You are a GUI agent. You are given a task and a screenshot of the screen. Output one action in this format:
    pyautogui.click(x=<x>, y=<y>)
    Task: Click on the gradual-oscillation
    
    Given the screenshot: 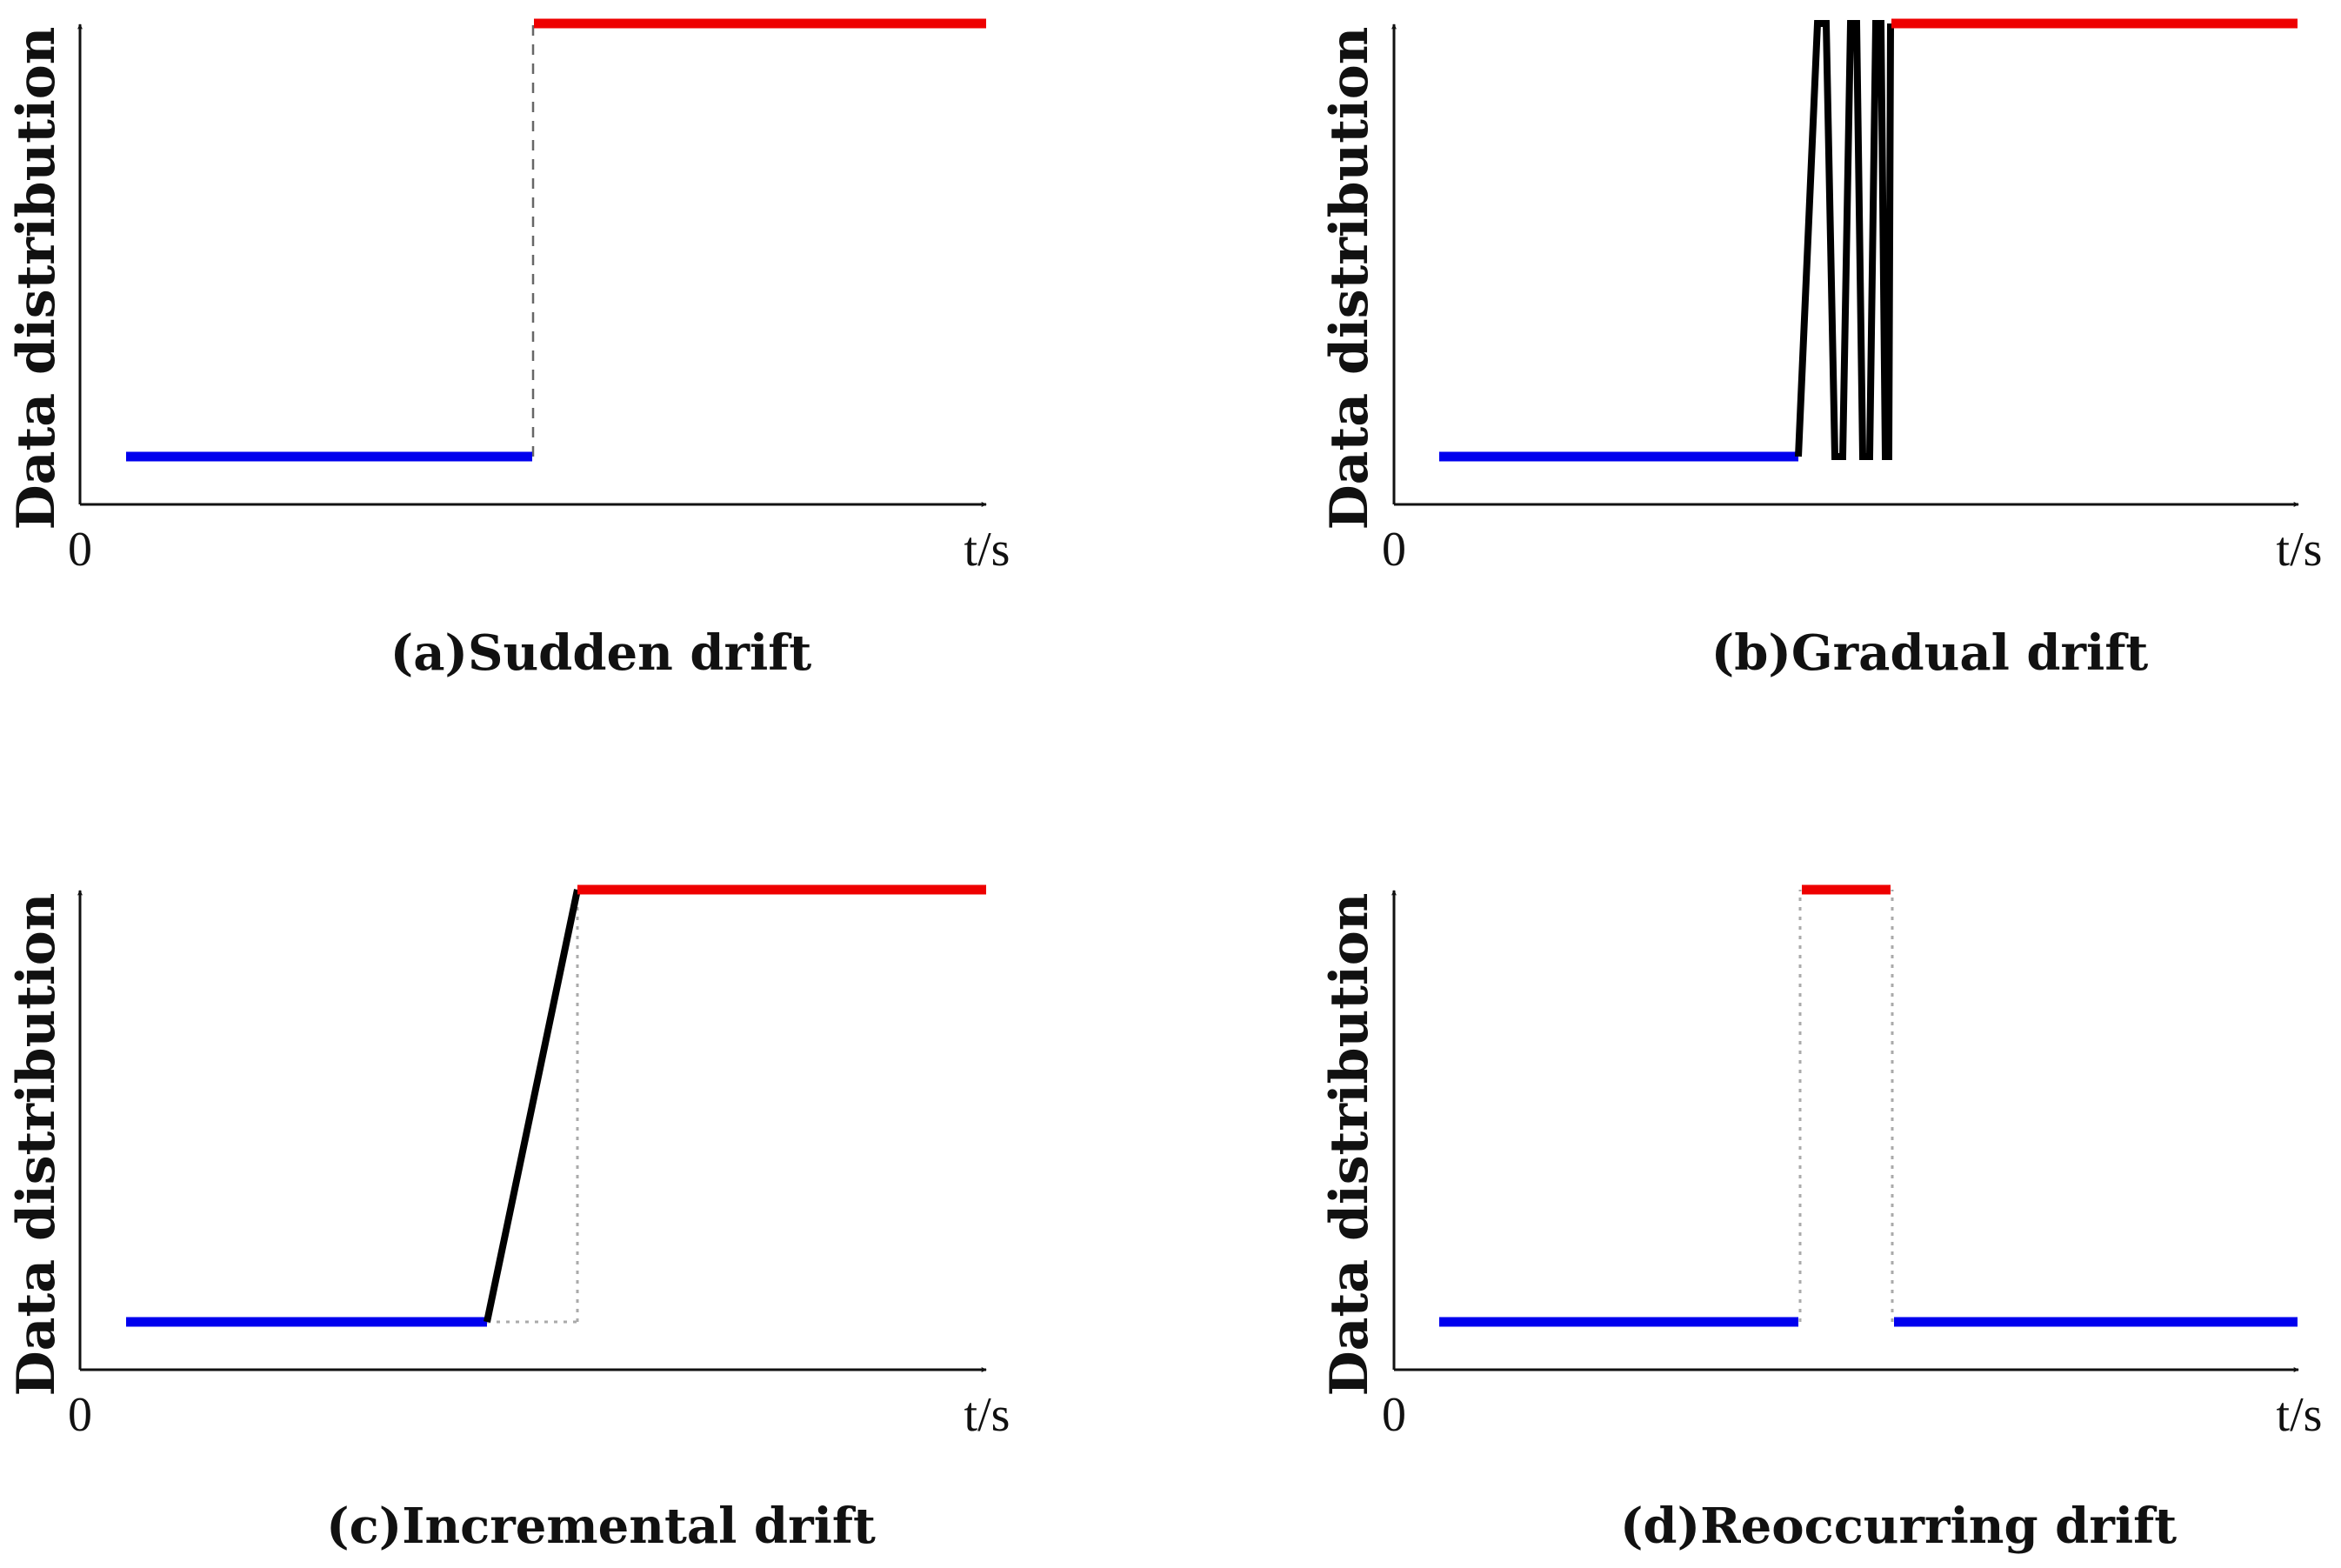 What is the action you would take?
    pyautogui.click(x=1845, y=240)
    